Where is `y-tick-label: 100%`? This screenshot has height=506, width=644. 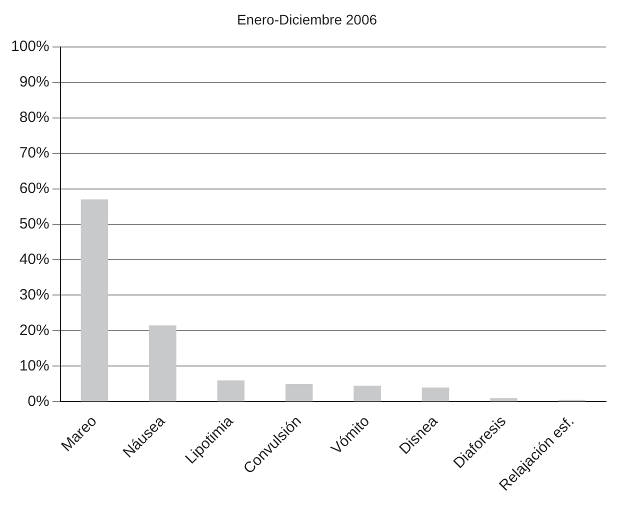 y-tick-label: 100% is located at coordinates (30, 46).